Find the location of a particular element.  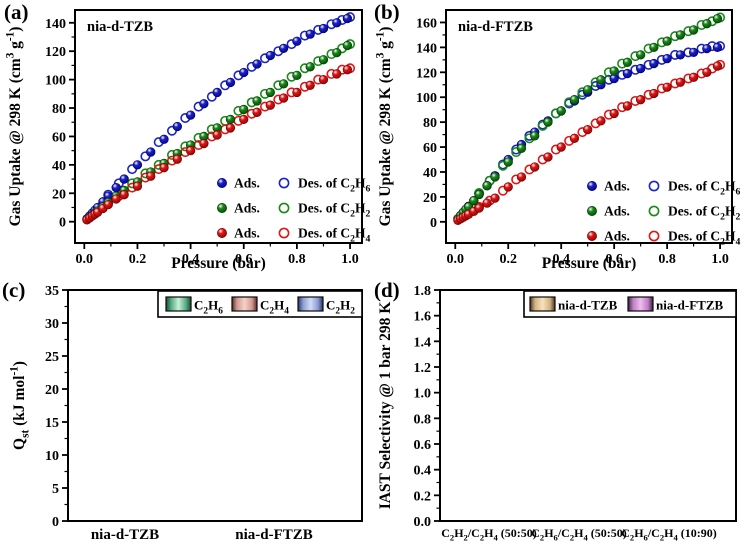

svg-text: Qst (kJ mol-1) is located at coordinates (20, 405).